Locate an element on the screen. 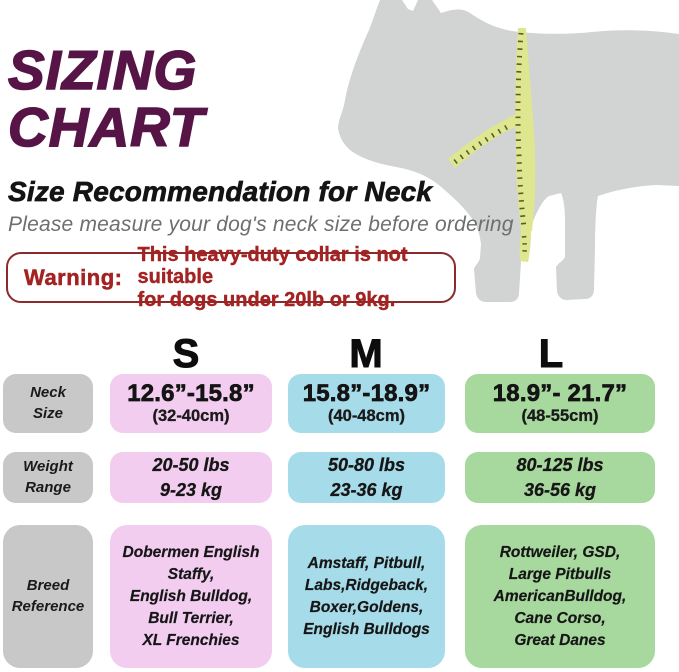 Image resolution: width=679 pixels, height=672 pixels. subtitle: Size Recommendation for Neck is located at coordinates (220, 192).